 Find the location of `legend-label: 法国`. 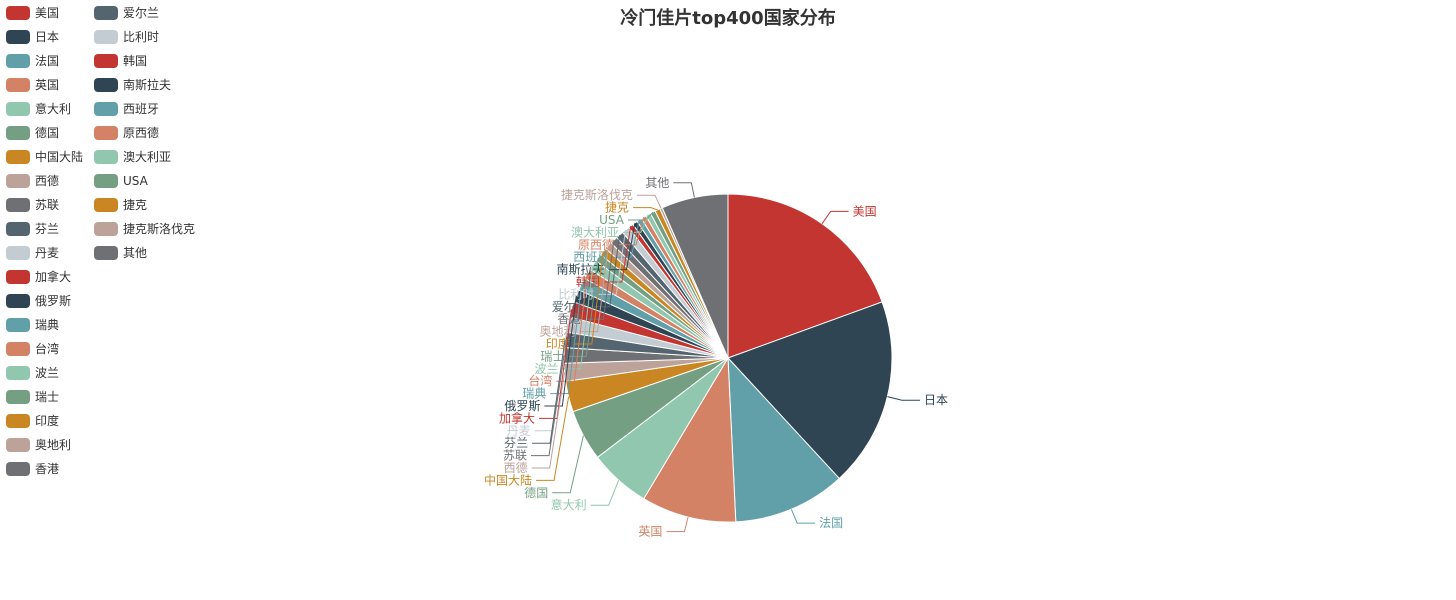

legend-label: 法国 is located at coordinates (47, 61).